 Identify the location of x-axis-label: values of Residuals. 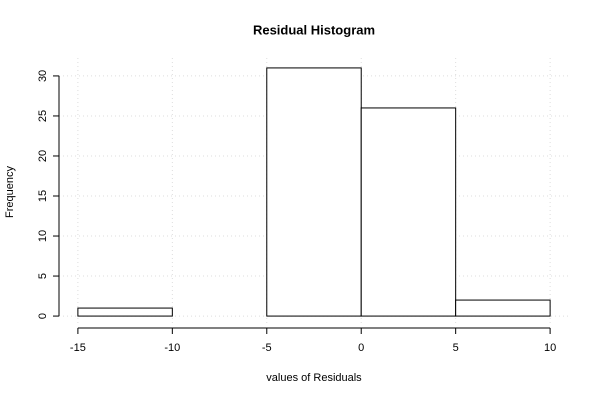
(314, 378).